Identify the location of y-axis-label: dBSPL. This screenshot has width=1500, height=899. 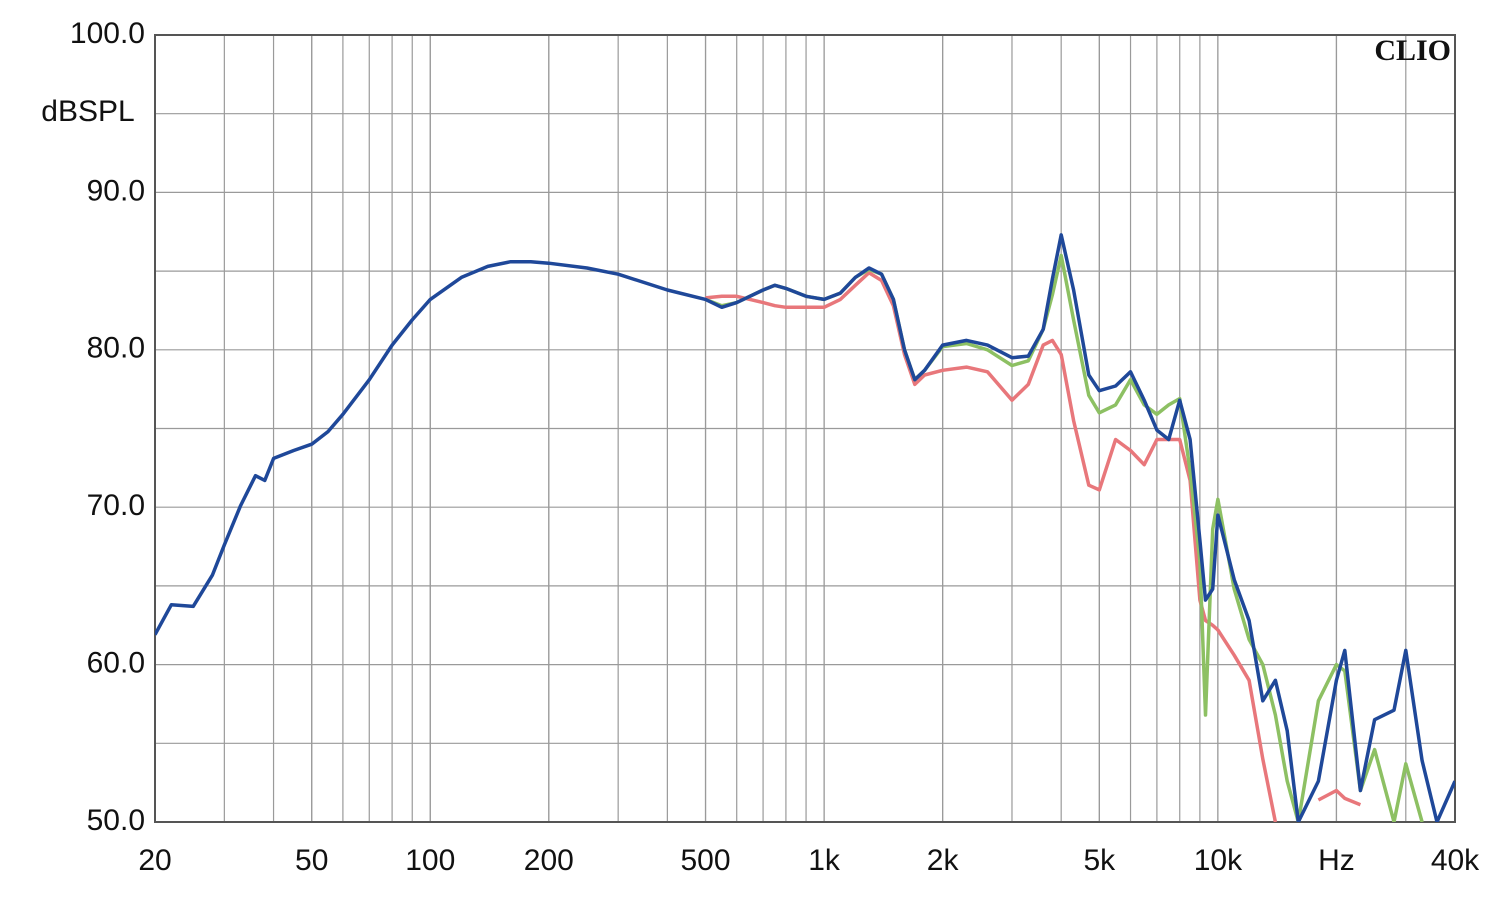
(87, 111).